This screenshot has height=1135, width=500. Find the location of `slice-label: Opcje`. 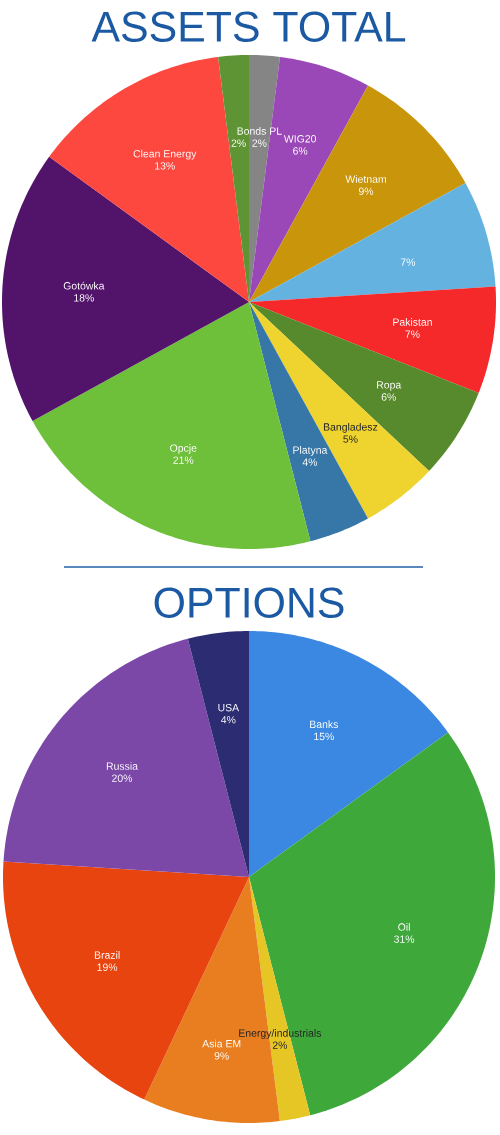

slice-label: Opcje is located at coordinates (183, 449).